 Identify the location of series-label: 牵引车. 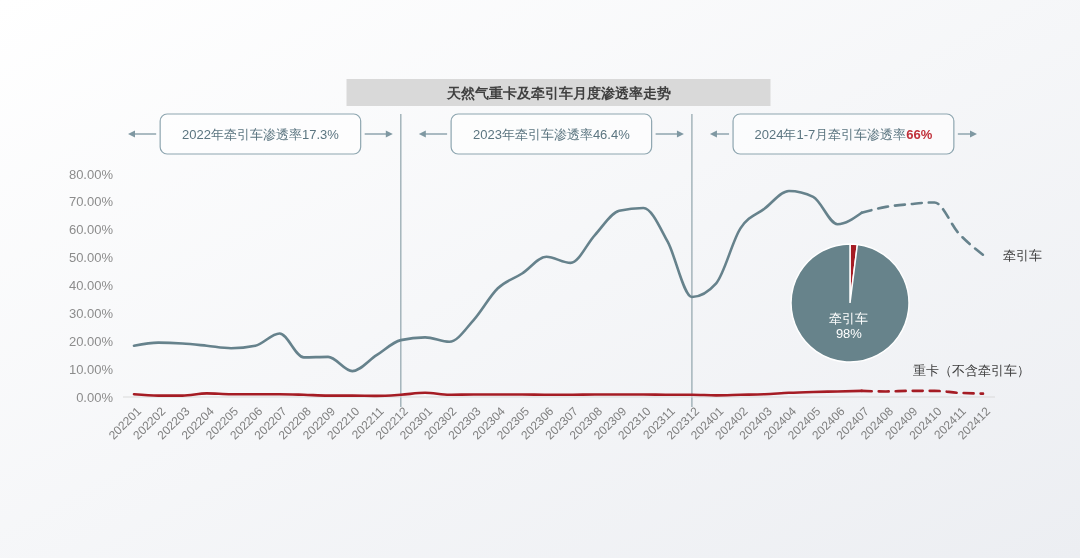
(1022, 255).